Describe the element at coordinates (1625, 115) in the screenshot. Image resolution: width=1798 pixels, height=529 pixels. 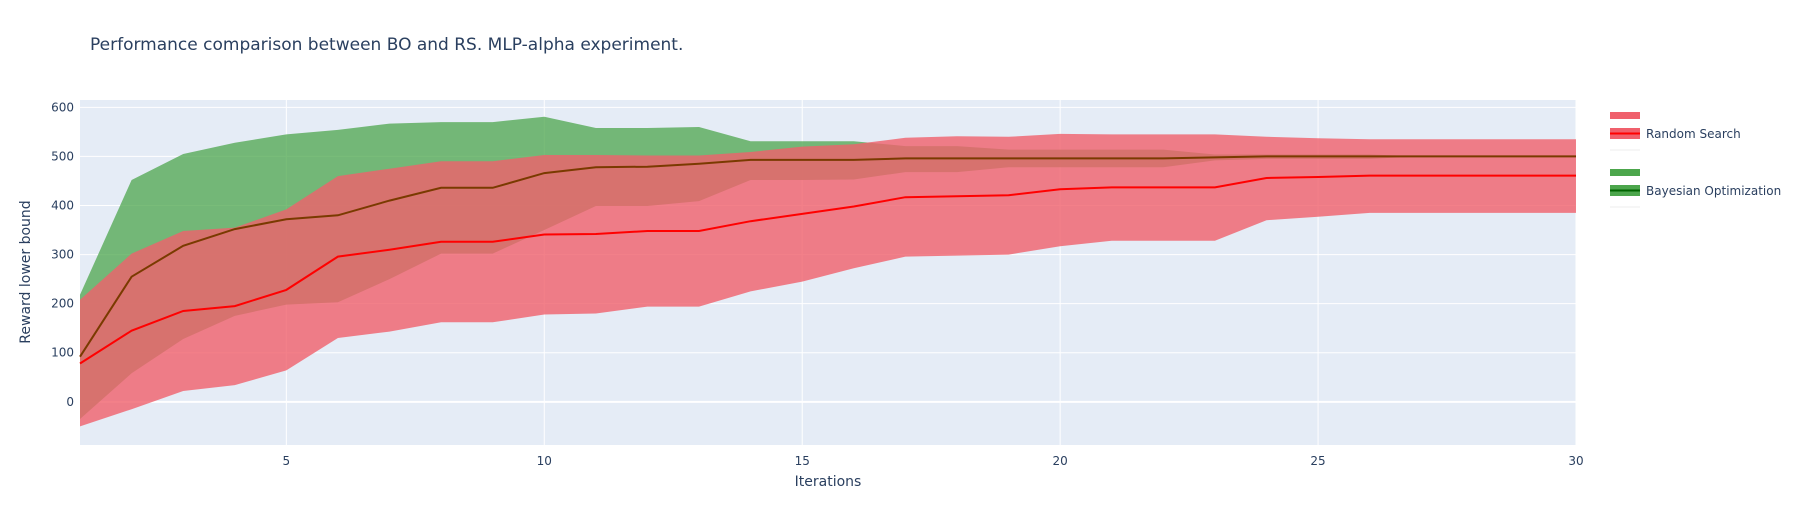
I see `rs-legend-band-swatch` at that location.